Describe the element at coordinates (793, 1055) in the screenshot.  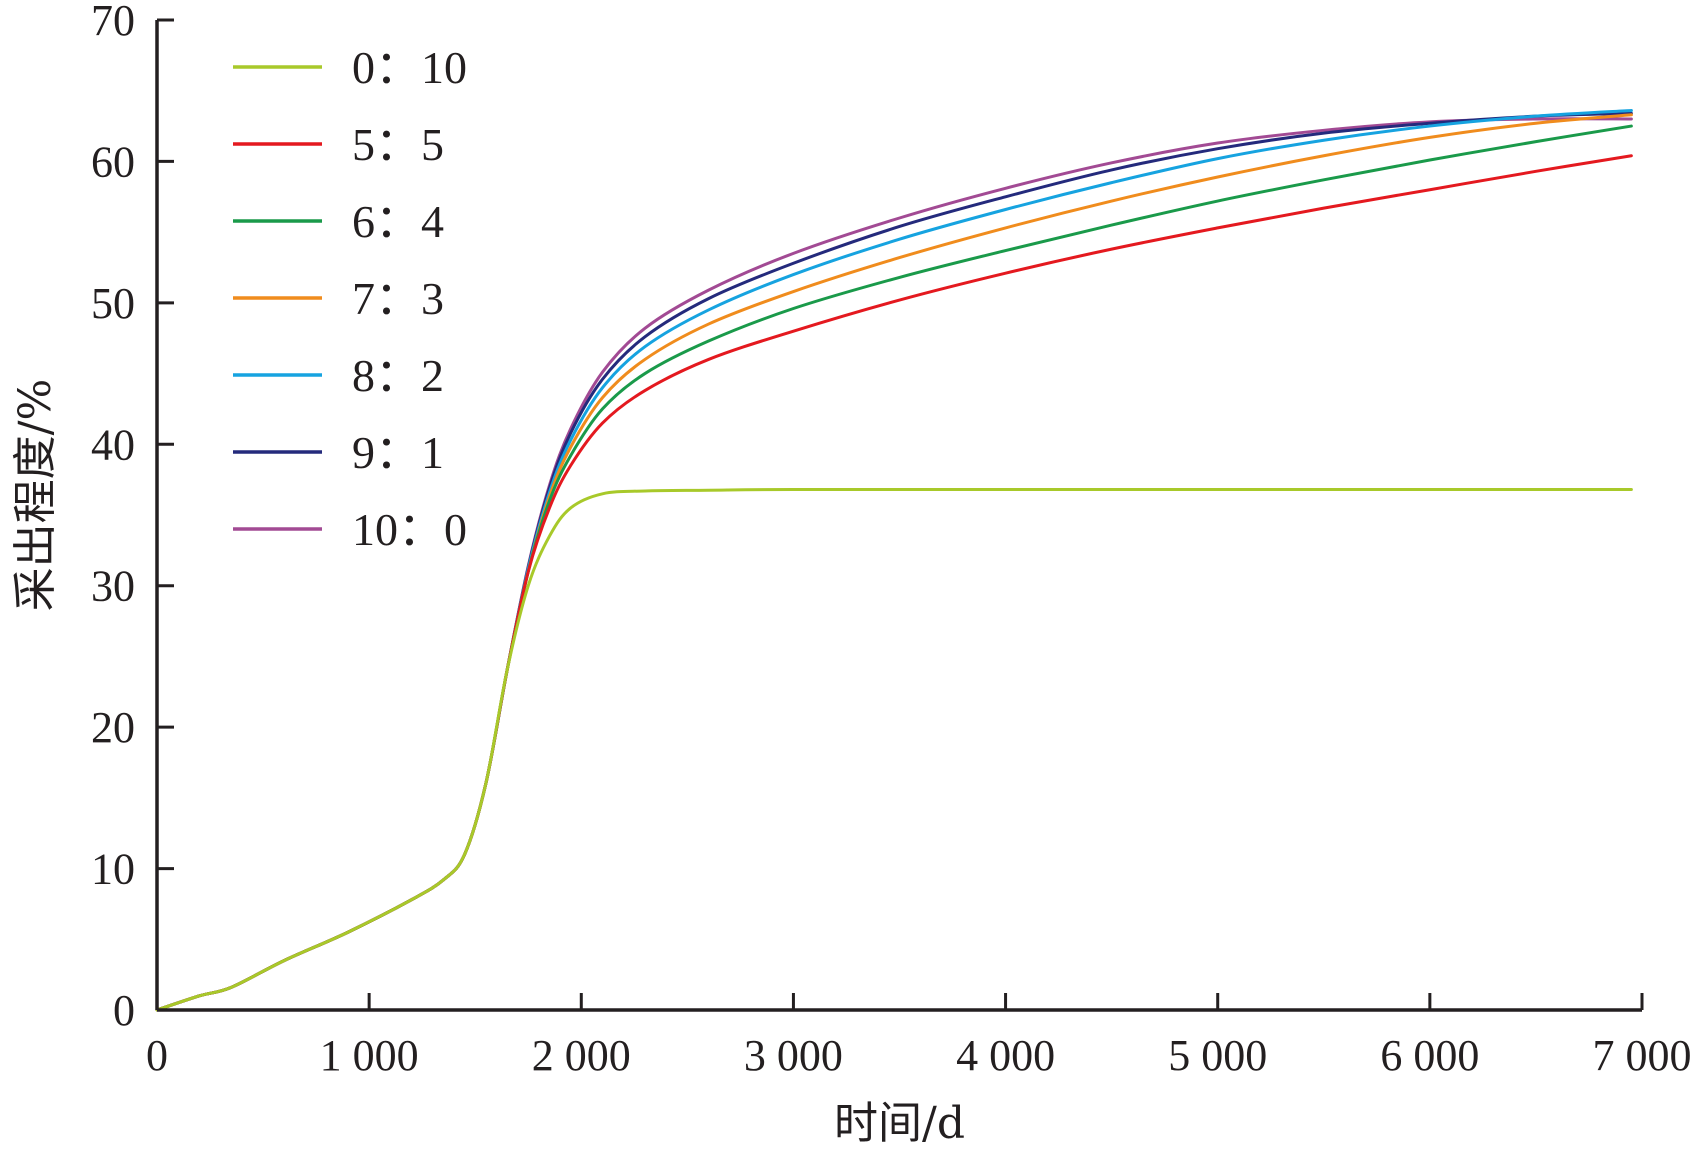
I see `x-tick-label: 3 000` at that location.